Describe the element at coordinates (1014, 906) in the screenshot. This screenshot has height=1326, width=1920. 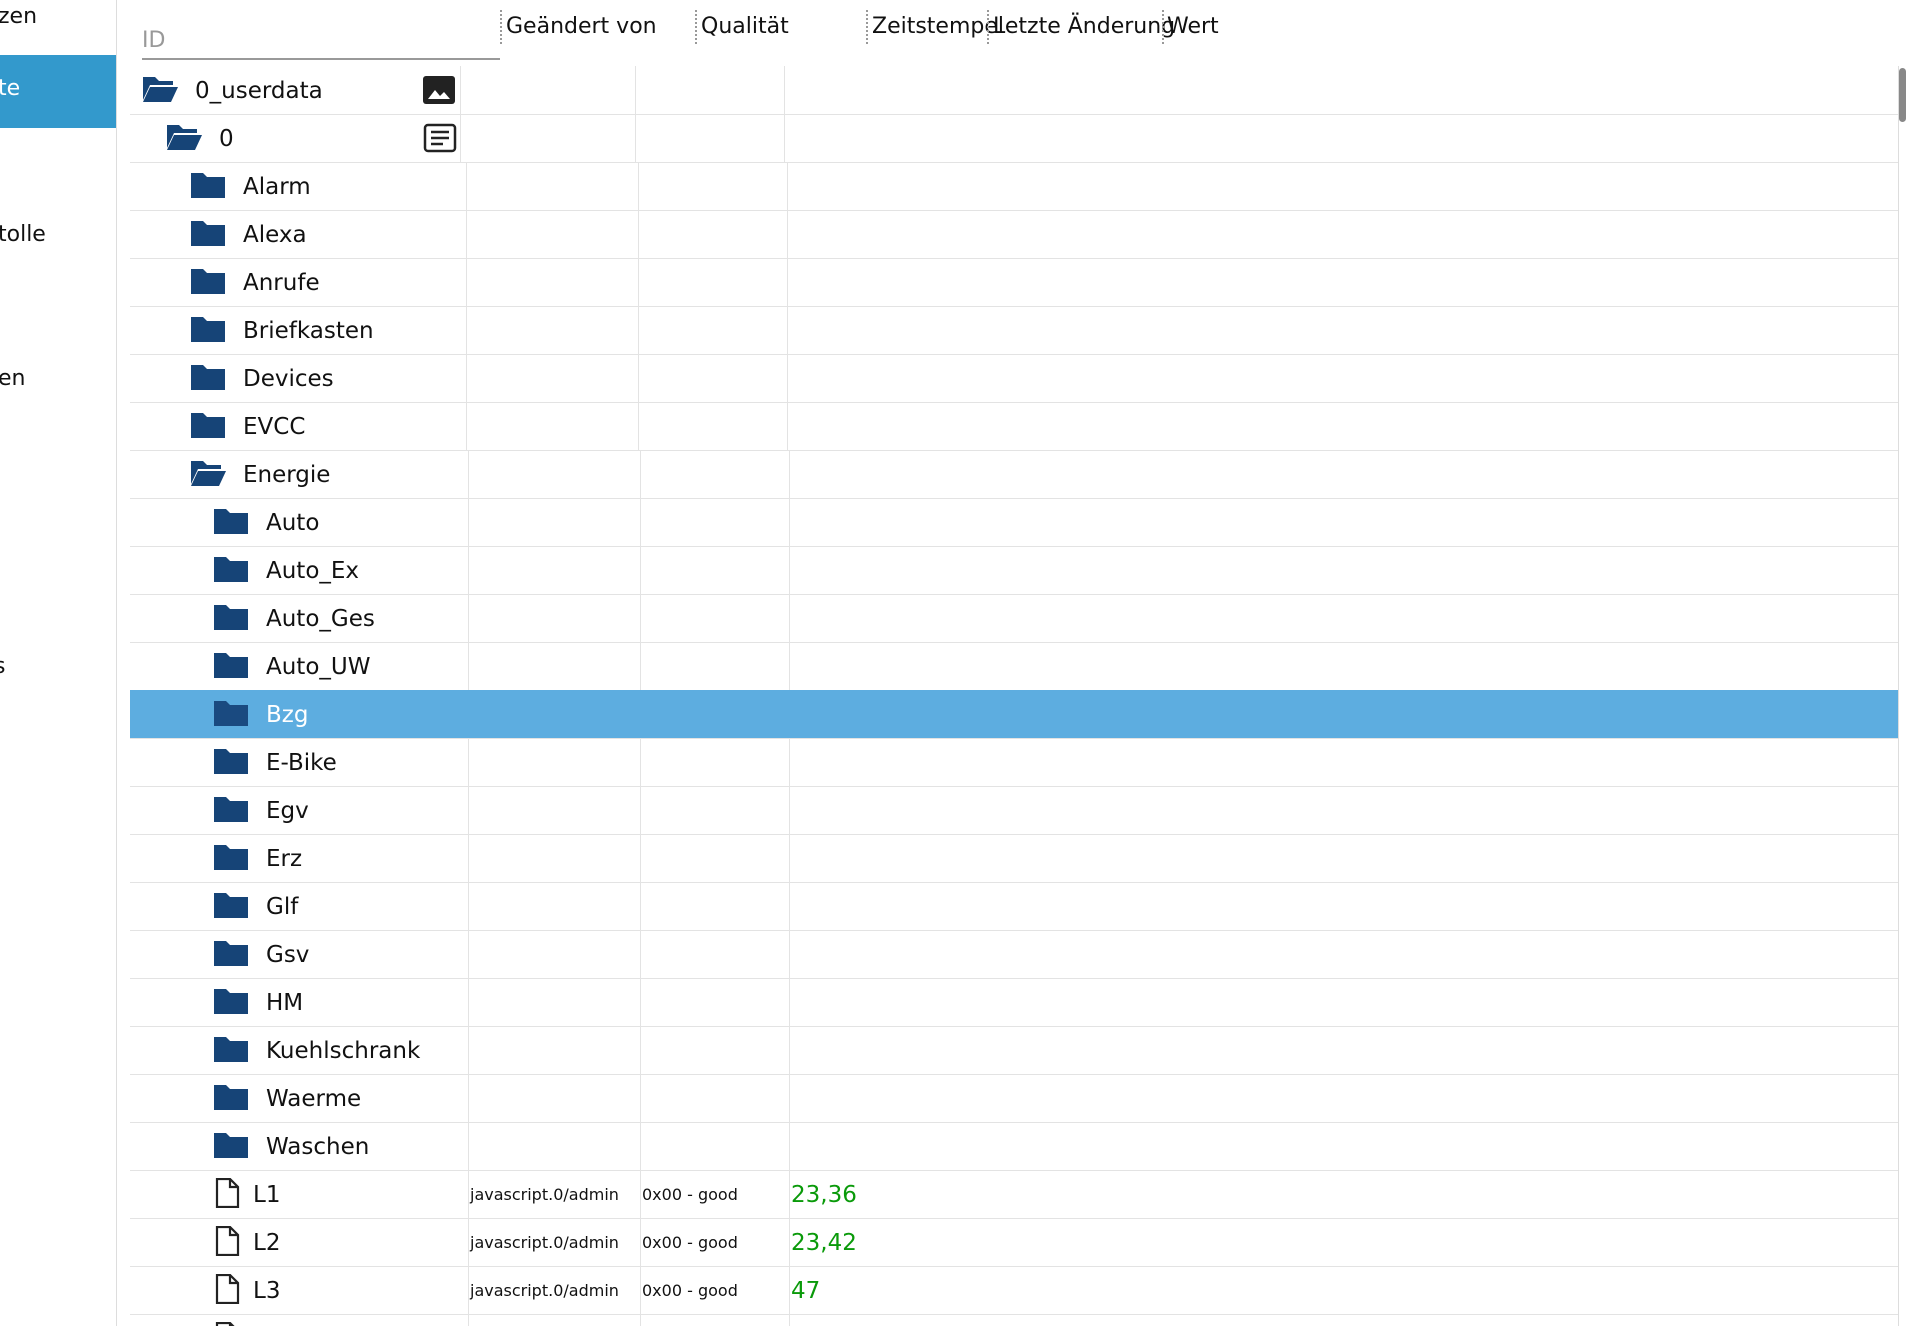
I see `tree-row: Glf` at that location.